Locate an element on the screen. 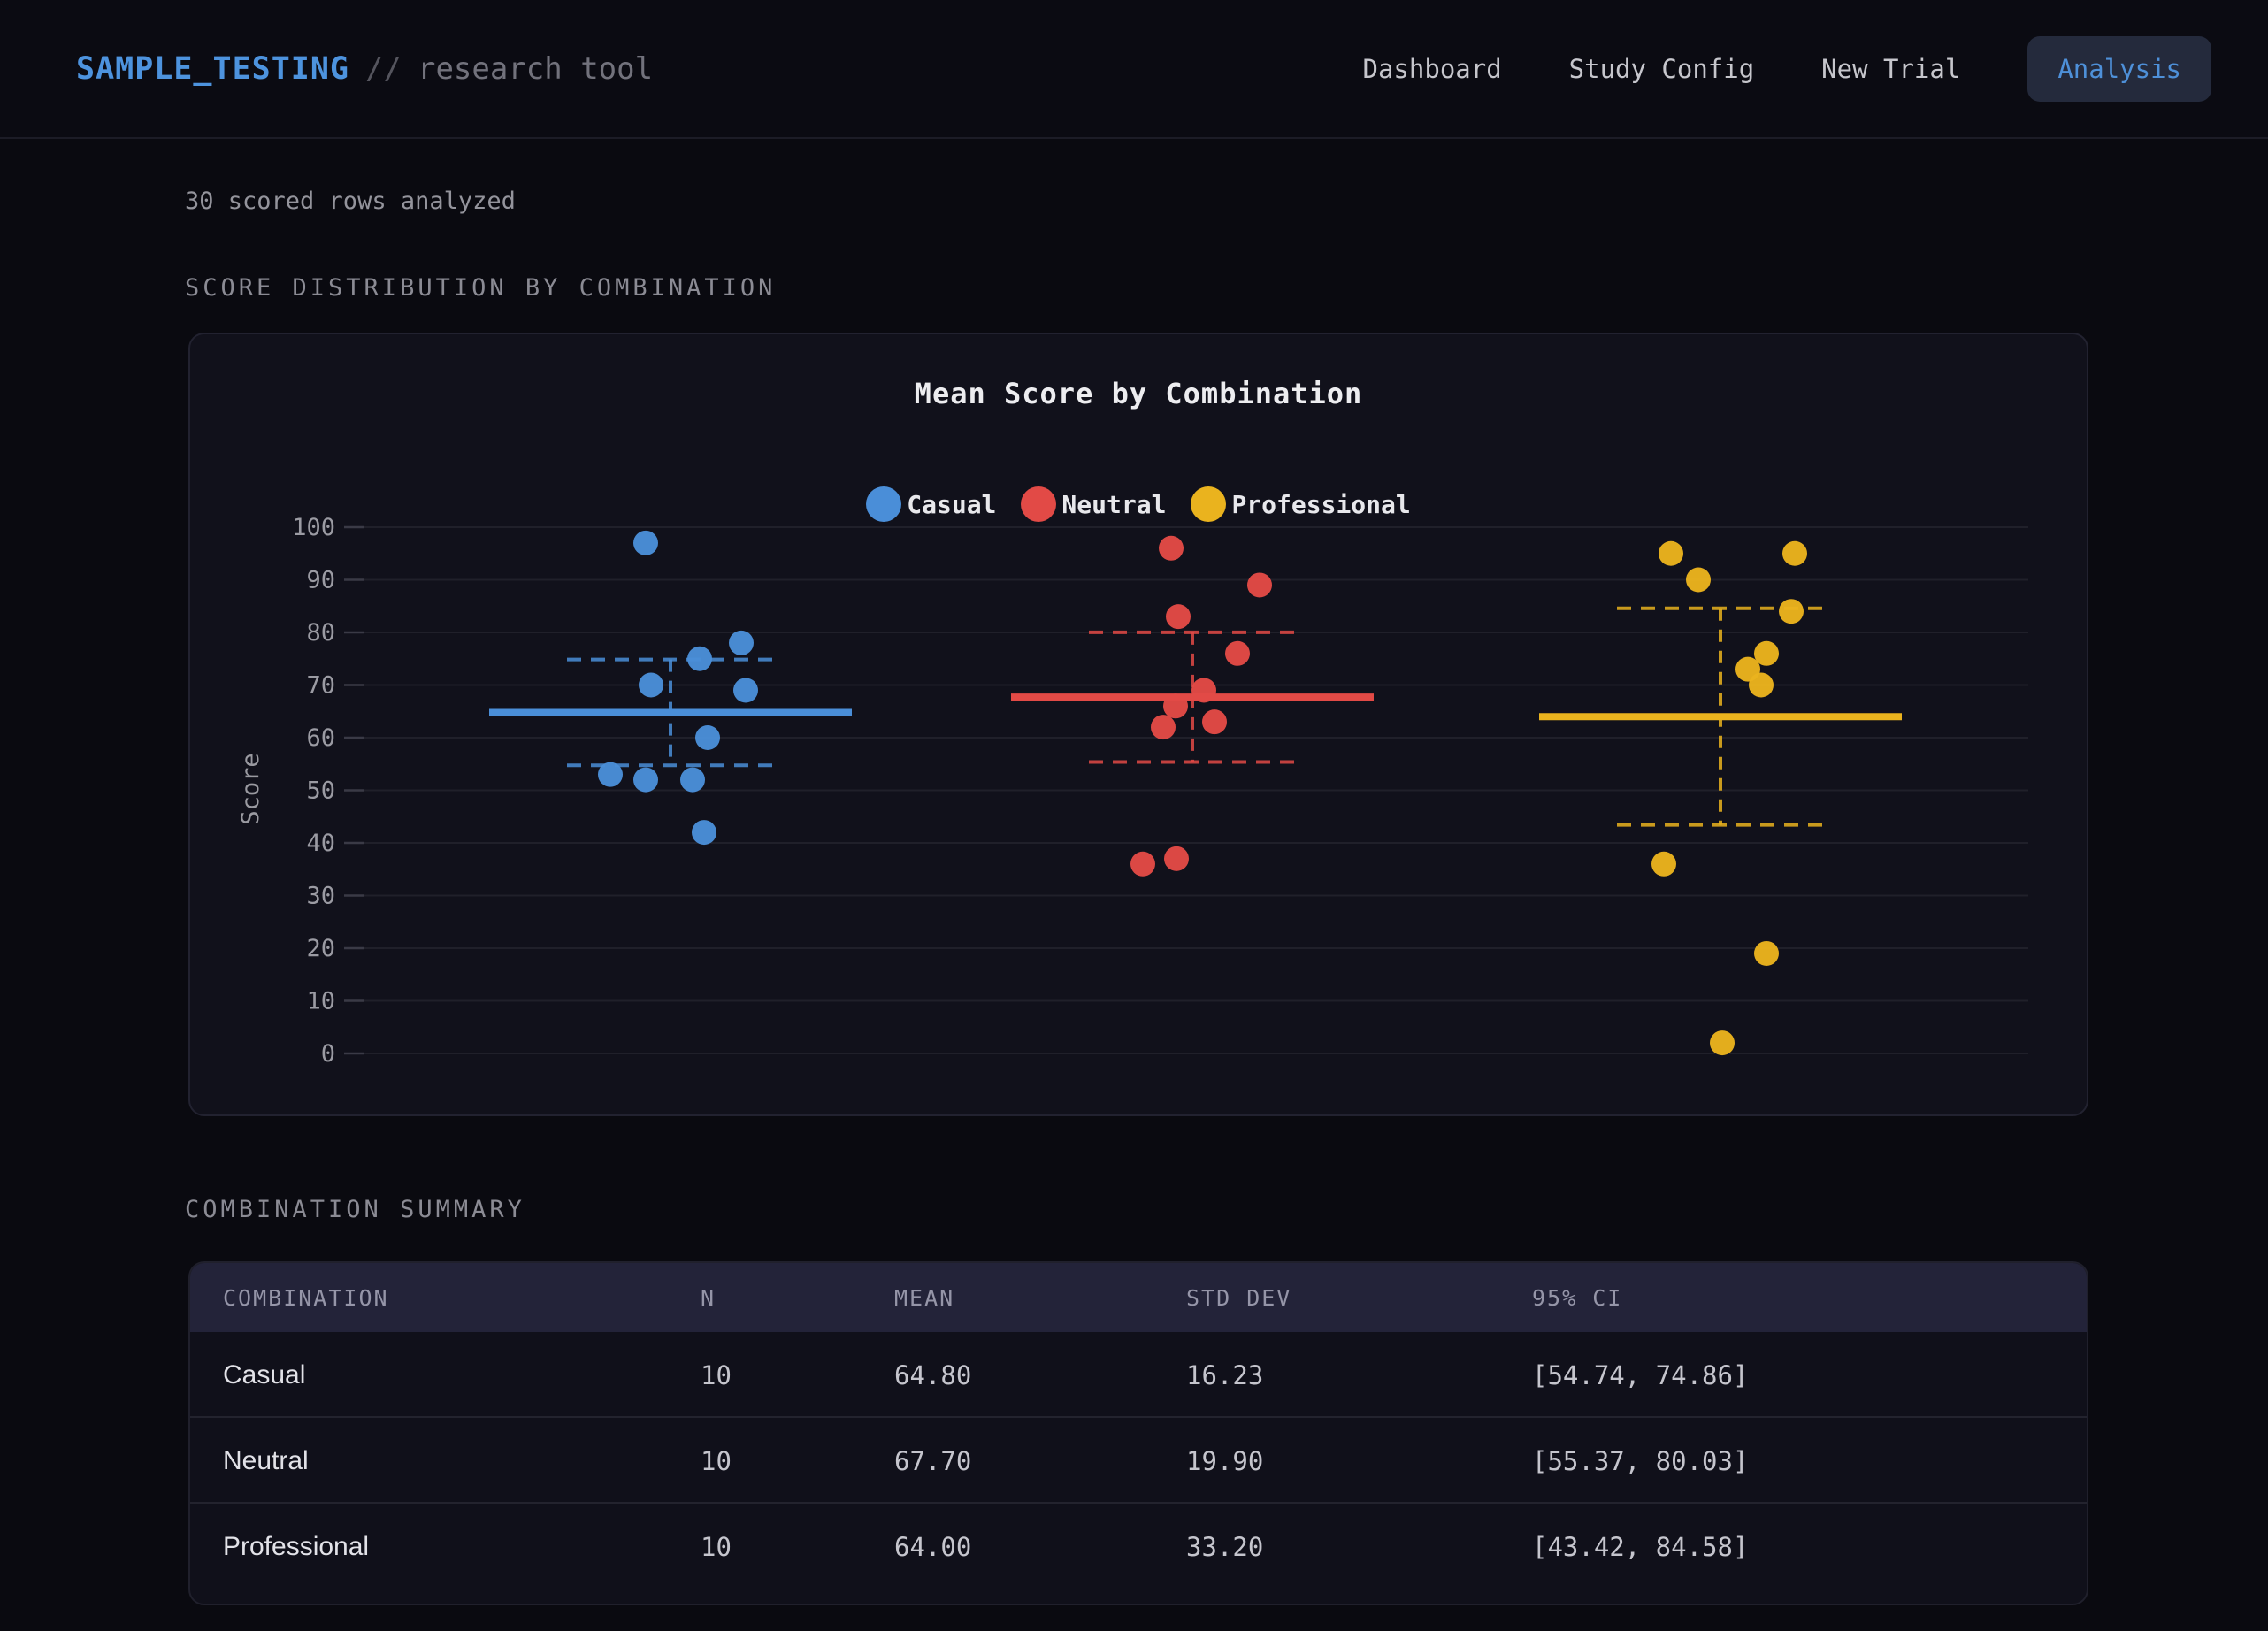 Image resolution: width=2268 pixels, height=1631 pixels. brand: SAMPLE_TESTING // research tool is located at coordinates (365, 69).